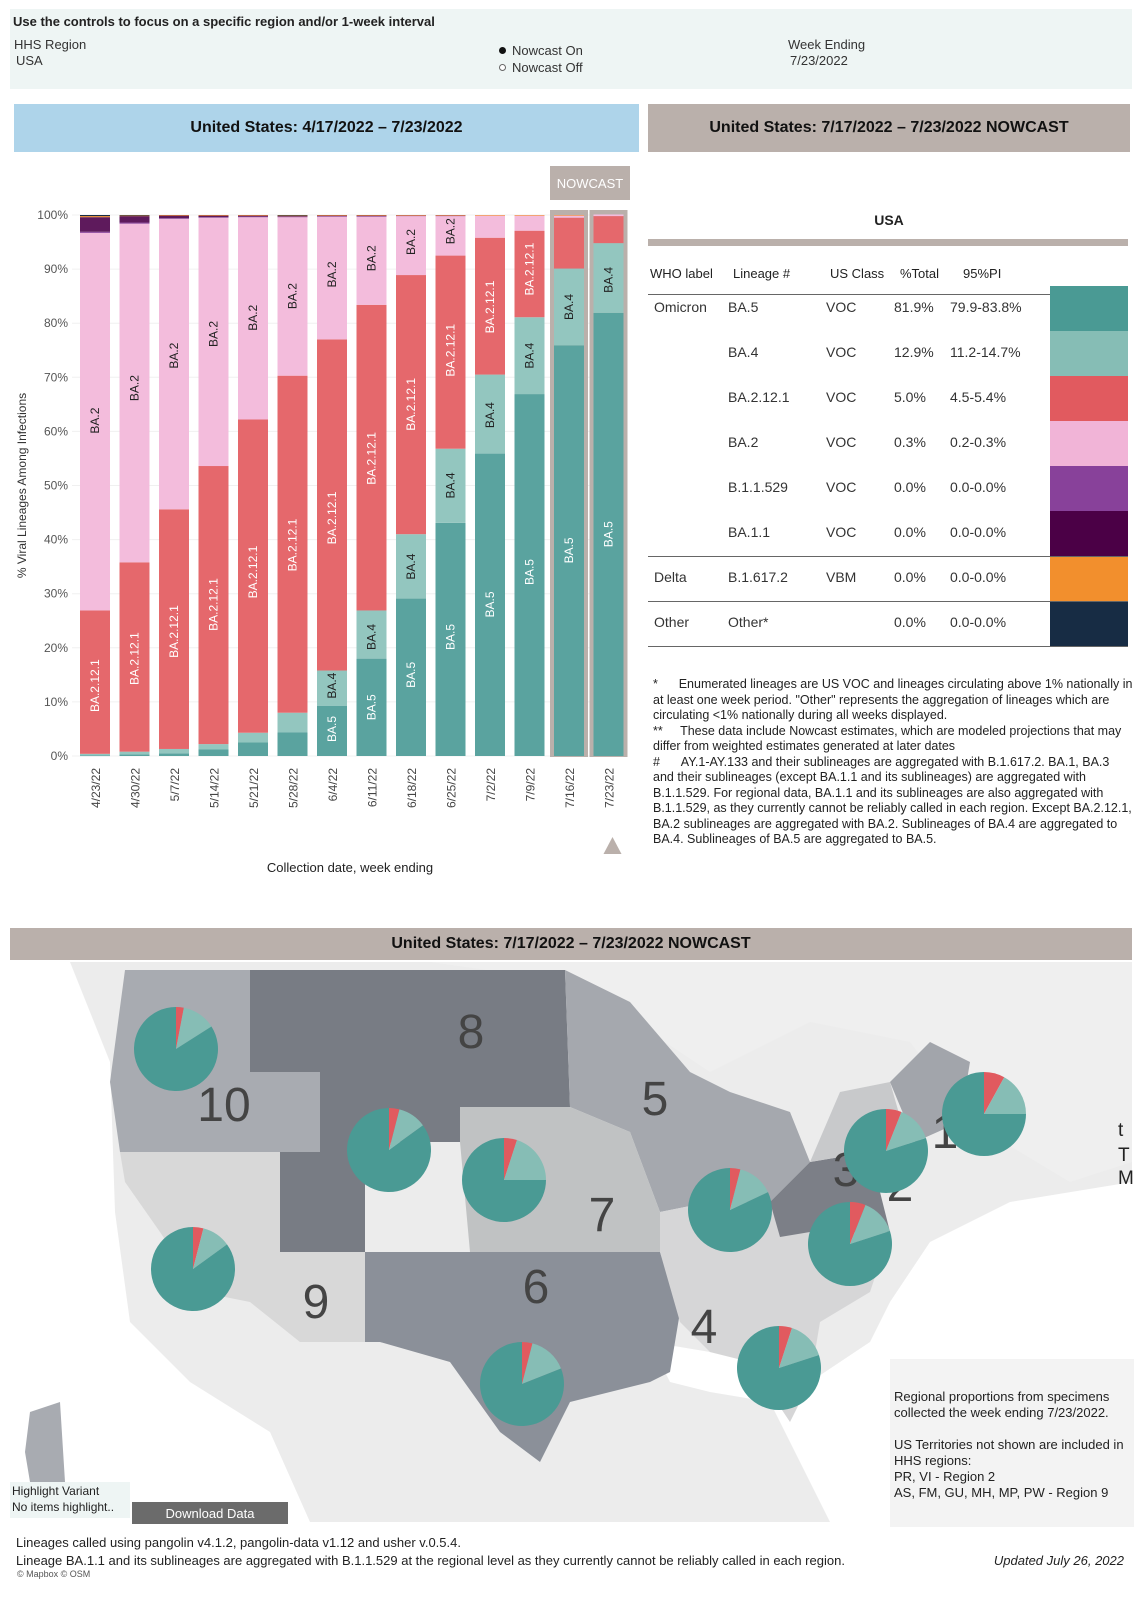 This screenshot has width=1142, height=1600. What do you see at coordinates (210, 1513) in the screenshot?
I see `download-data-button: Download Data` at bounding box center [210, 1513].